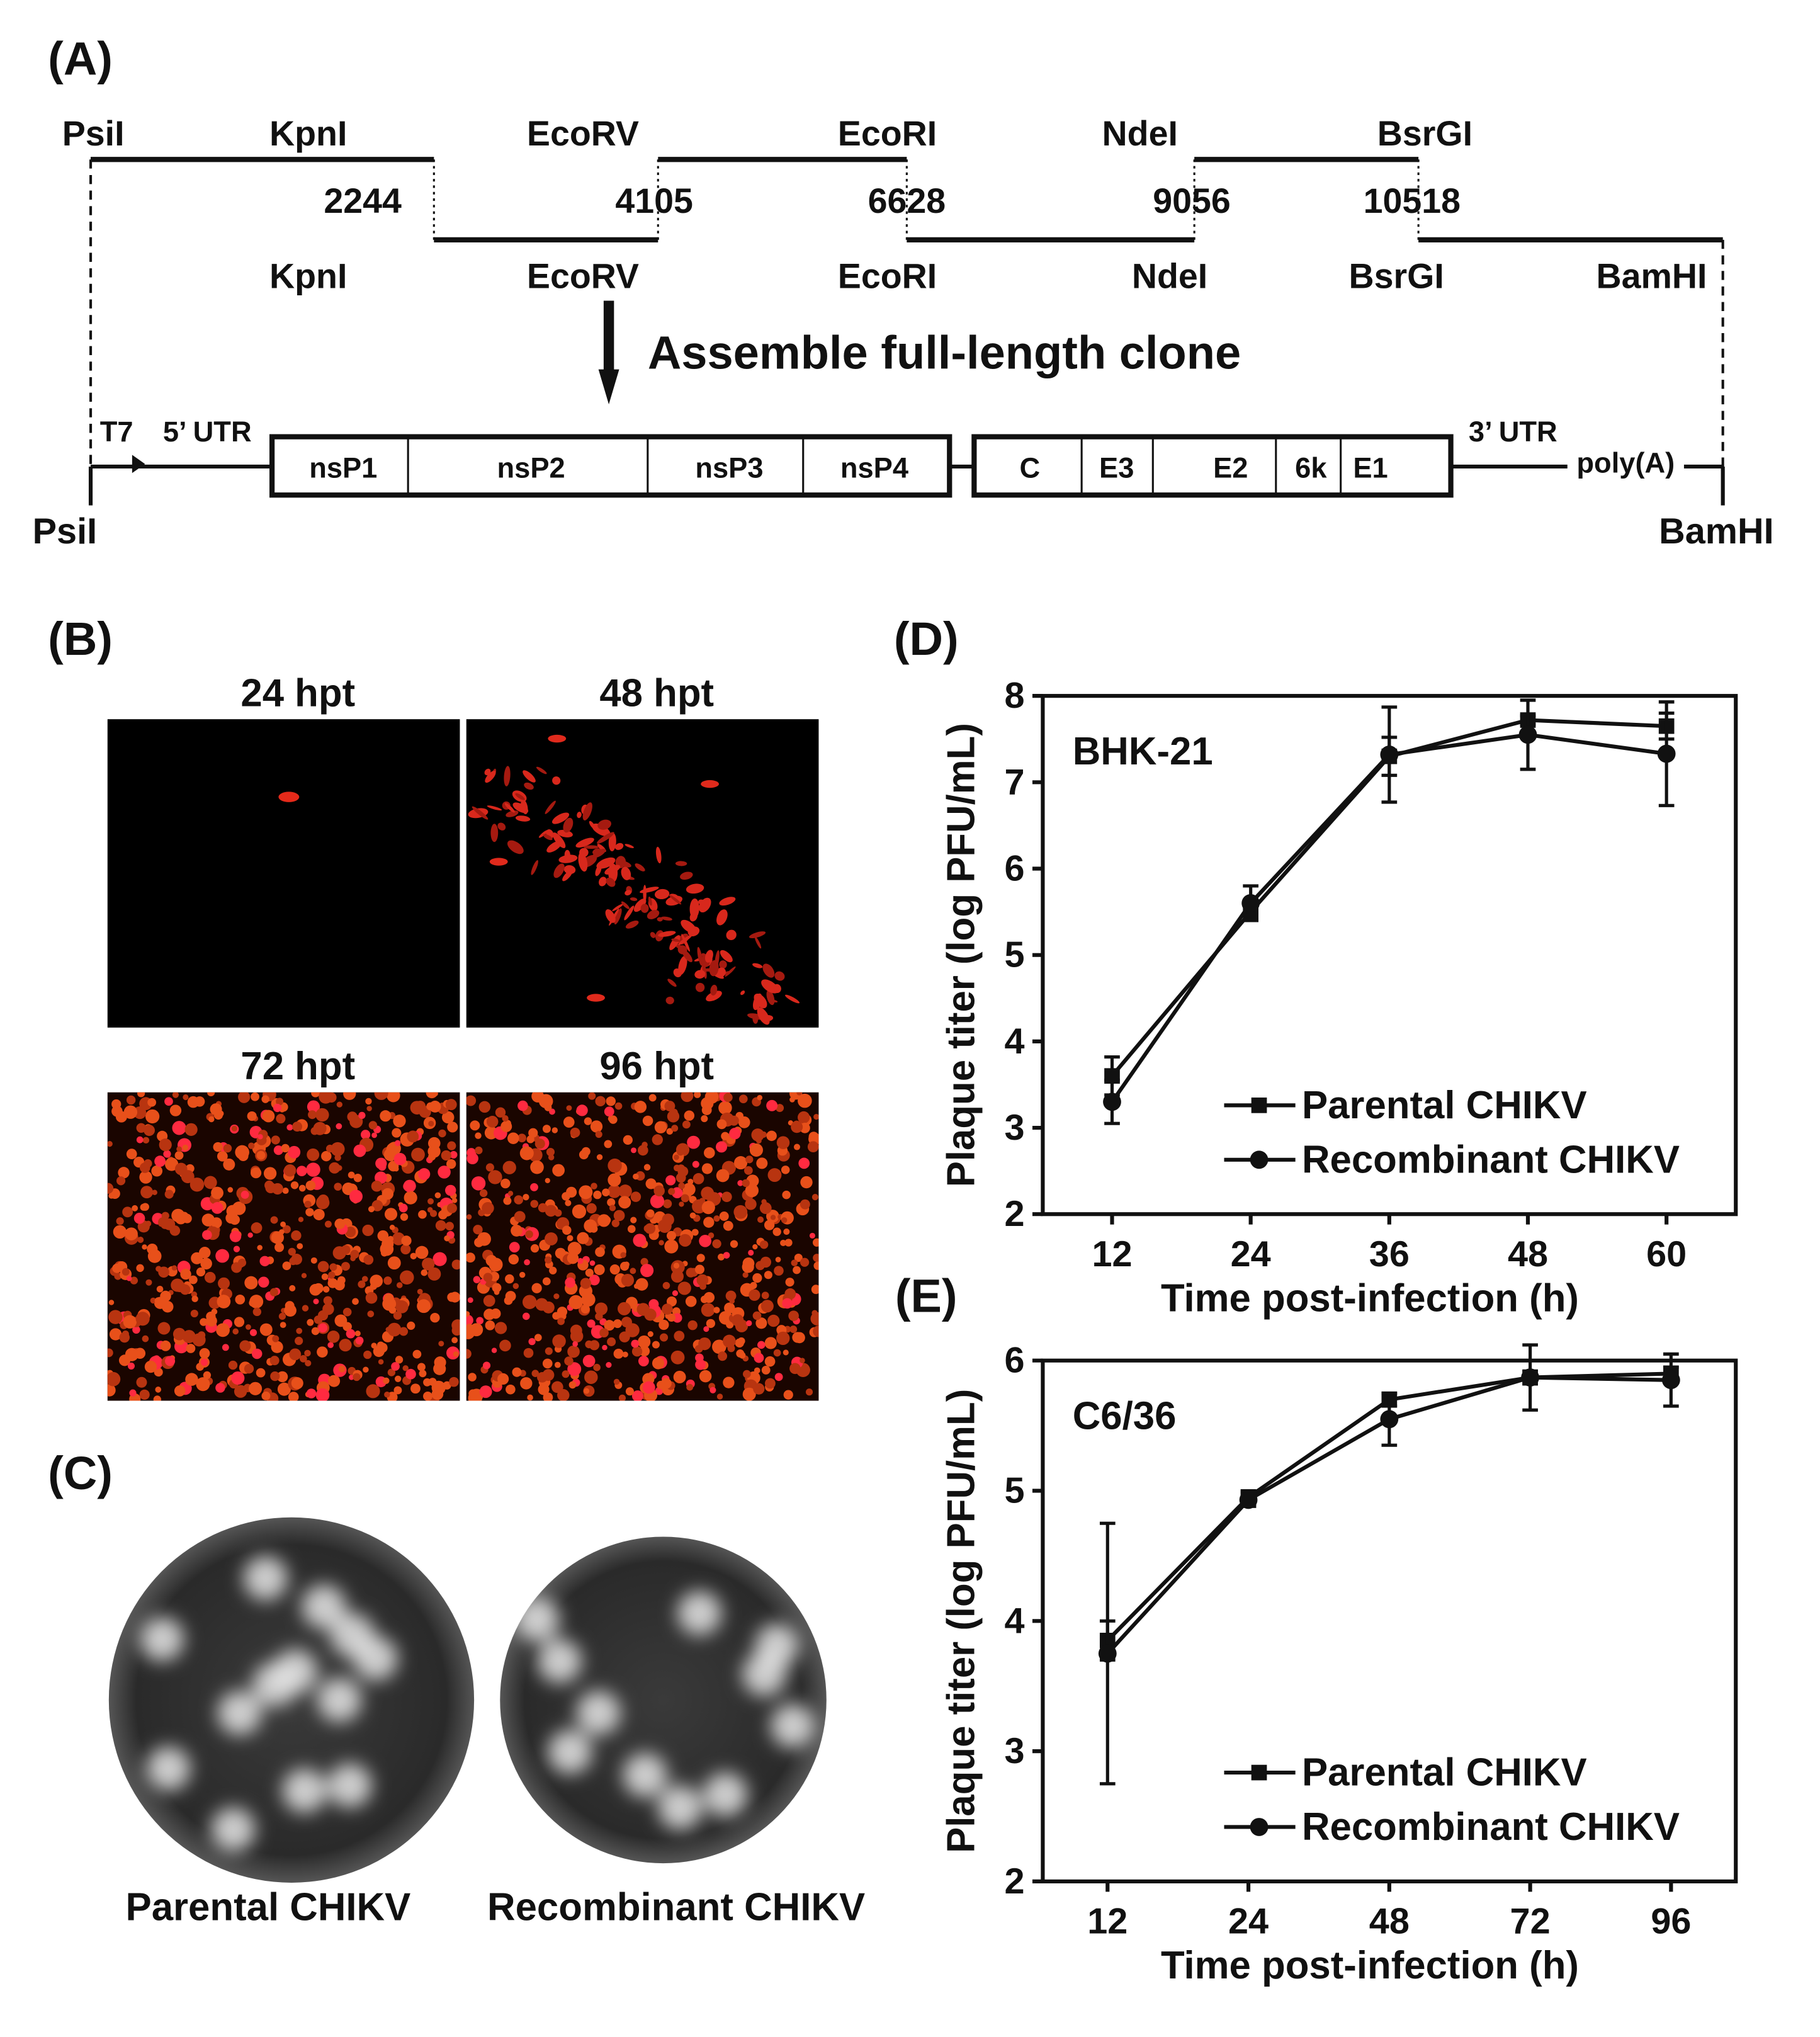 The height and width of the screenshot is (2037, 1820). What do you see at coordinates (1444, 1773) in the screenshot?
I see `legend-label: Parental CHIKV` at bounding box center [1444, 1773].